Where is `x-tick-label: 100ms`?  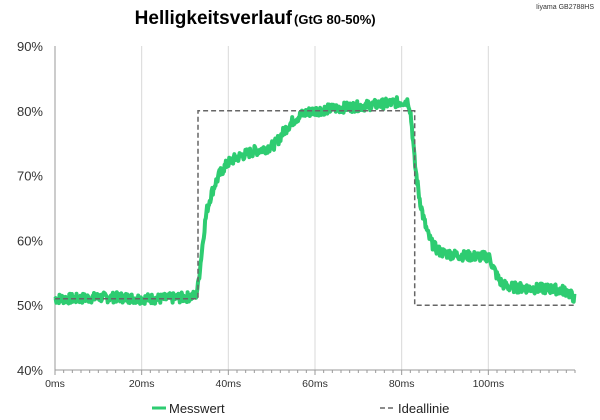
x-tick-label: 100ms is located at coordinates (489, 384).